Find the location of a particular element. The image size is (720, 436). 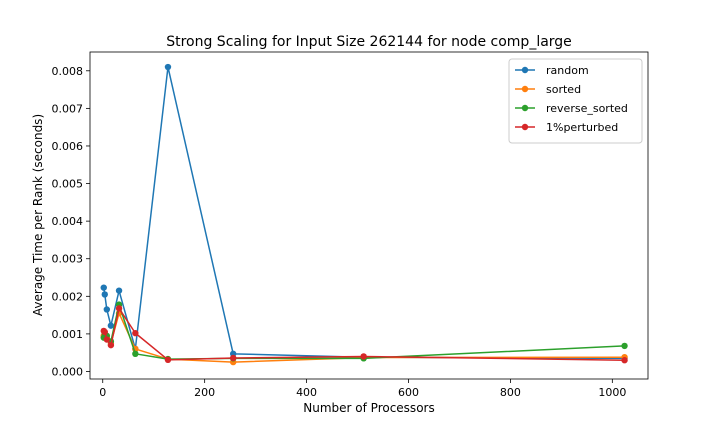

legend-item: 1%perturbed is located at coordinates (566, 127).